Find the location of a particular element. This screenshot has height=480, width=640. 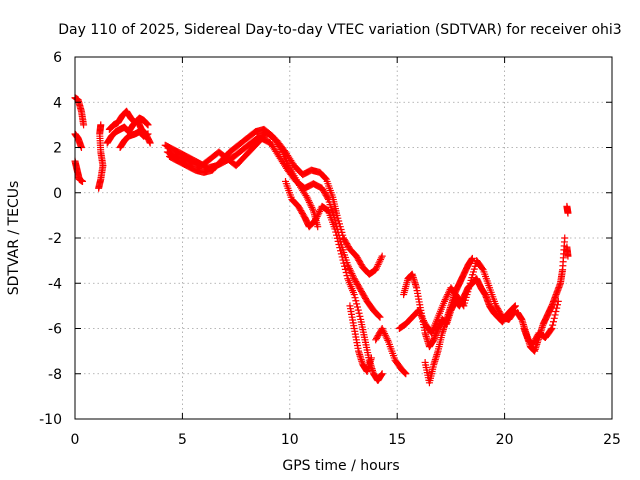

y-tick-label: 6 is located at coordinates (57, 58).